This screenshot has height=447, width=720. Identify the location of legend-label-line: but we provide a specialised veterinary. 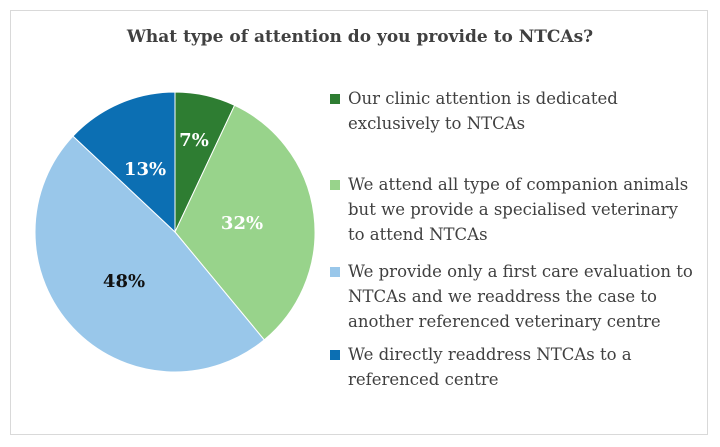
(513, 209).